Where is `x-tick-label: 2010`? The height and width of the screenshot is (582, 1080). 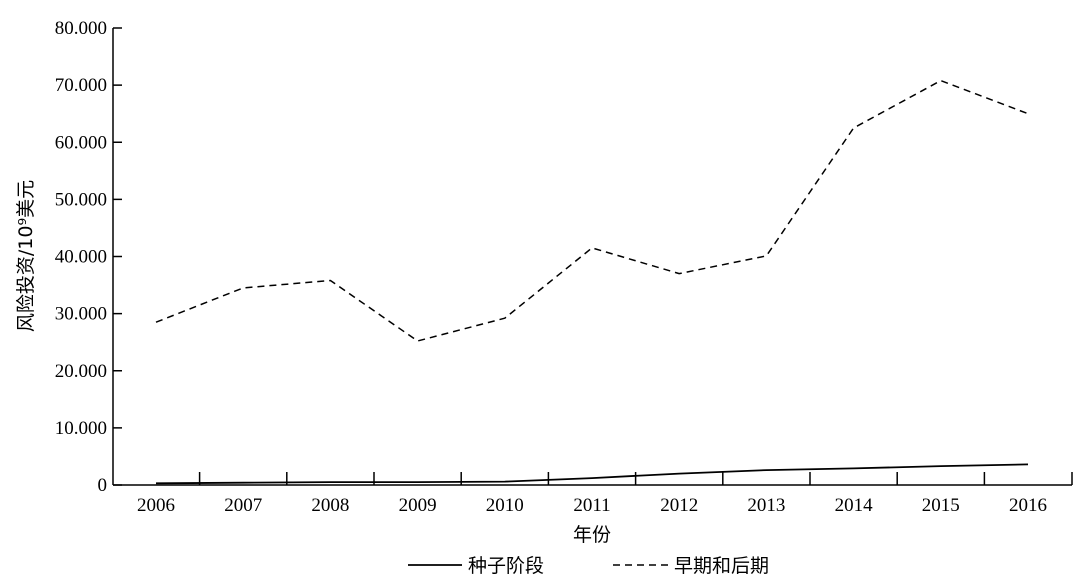 x-tick-label: 2010 is located at coordinates (505, 505).